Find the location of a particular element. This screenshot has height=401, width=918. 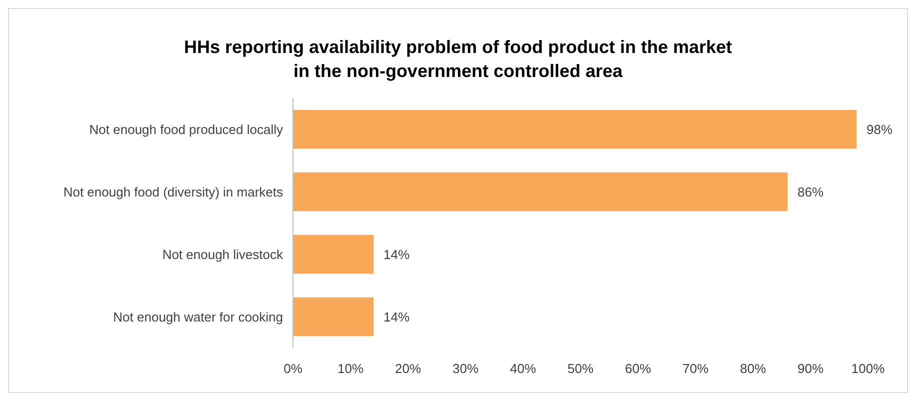

y-tick-label: Not enough food (diversity) in markets is located at coordinates (173, 192).